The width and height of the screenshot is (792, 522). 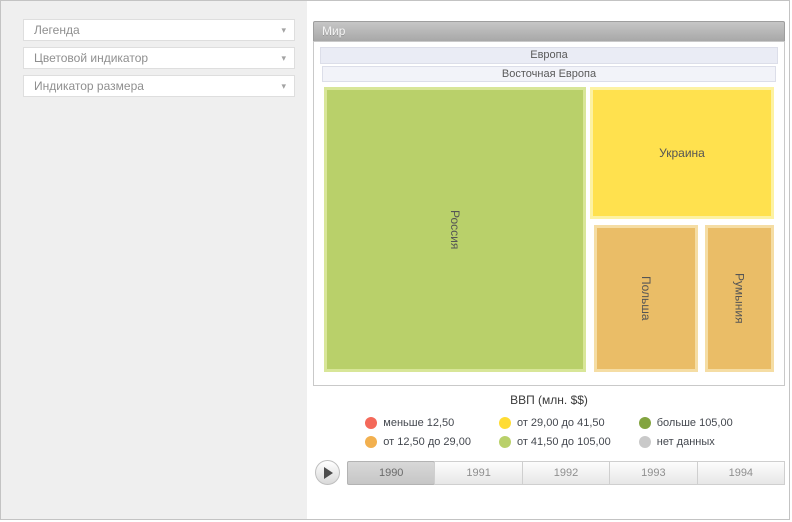 I want to click on treemap-node-poland-label: Польша, so click(x=646, y=298).